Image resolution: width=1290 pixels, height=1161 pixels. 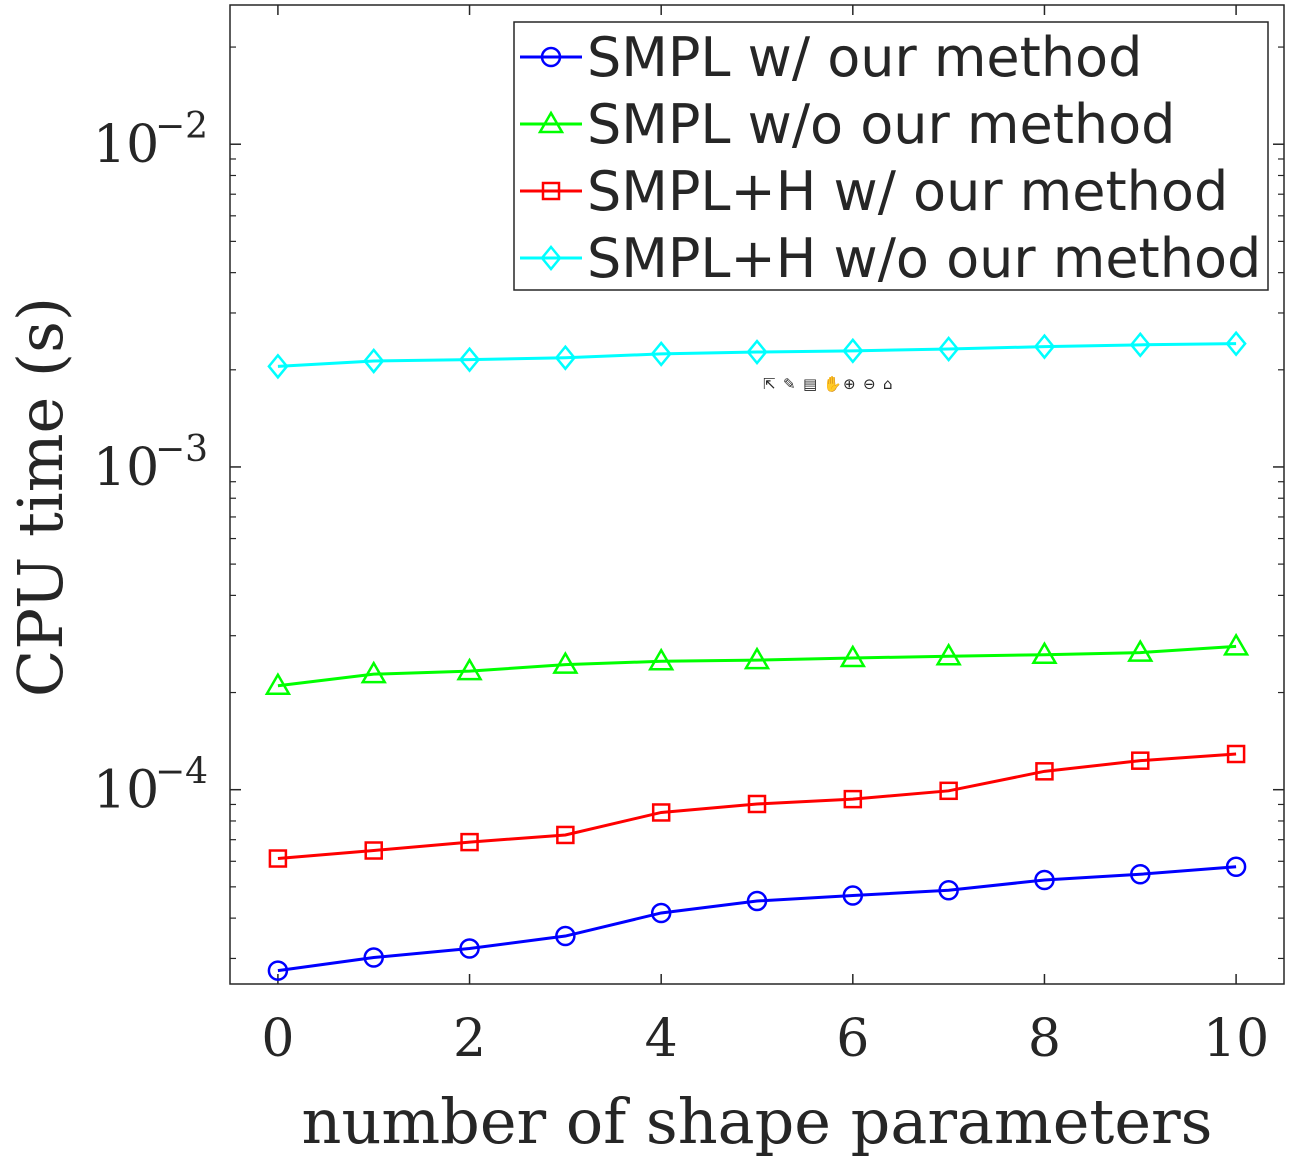 I want to click on x-tick-label: 2, so click(x=469, y=1039).